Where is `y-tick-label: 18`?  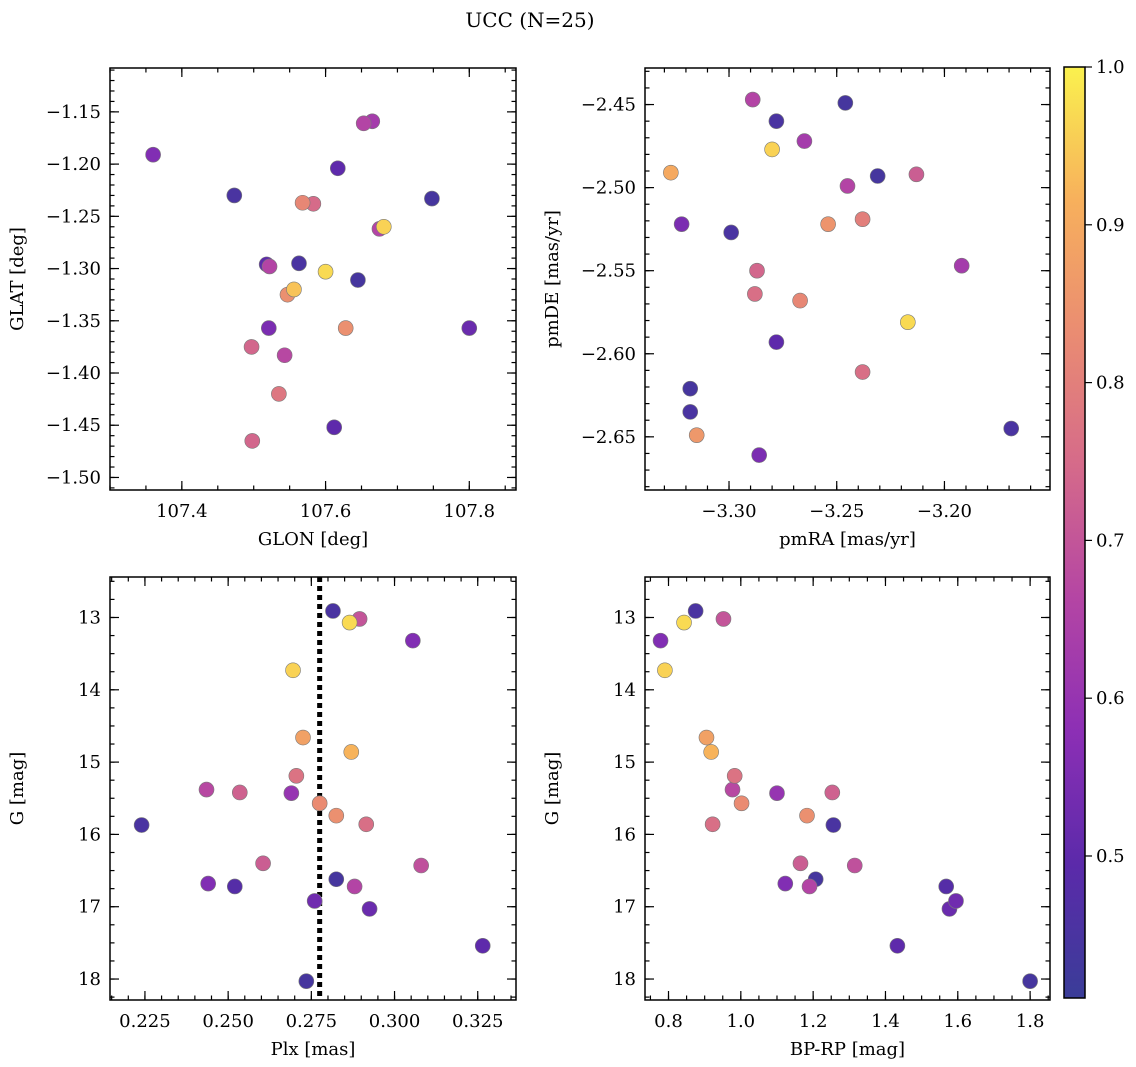
y-tick-label: 18 is located at coordinates (624, 979).